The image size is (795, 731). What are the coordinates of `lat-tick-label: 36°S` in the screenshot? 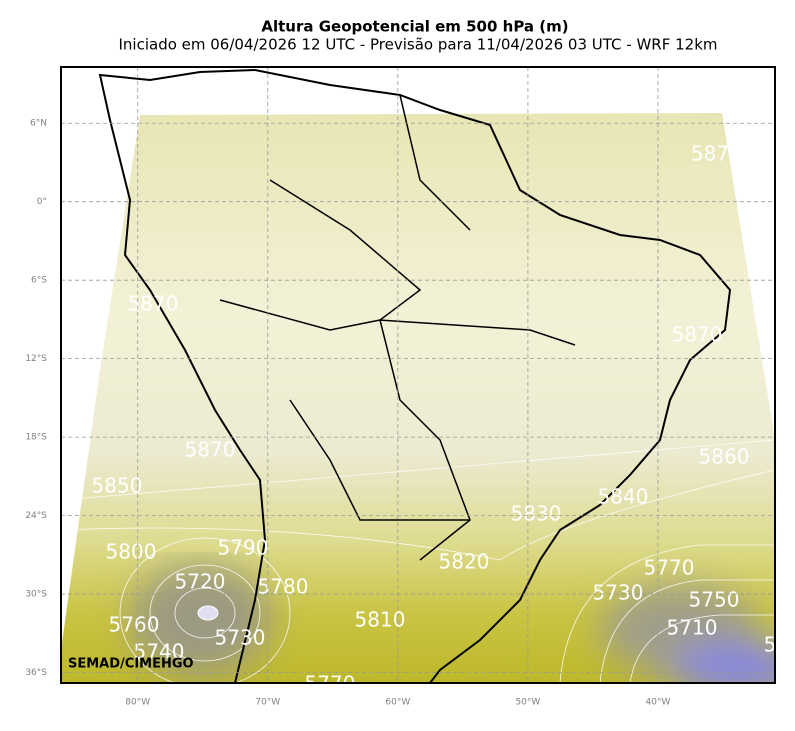 It's located at (36, 673).